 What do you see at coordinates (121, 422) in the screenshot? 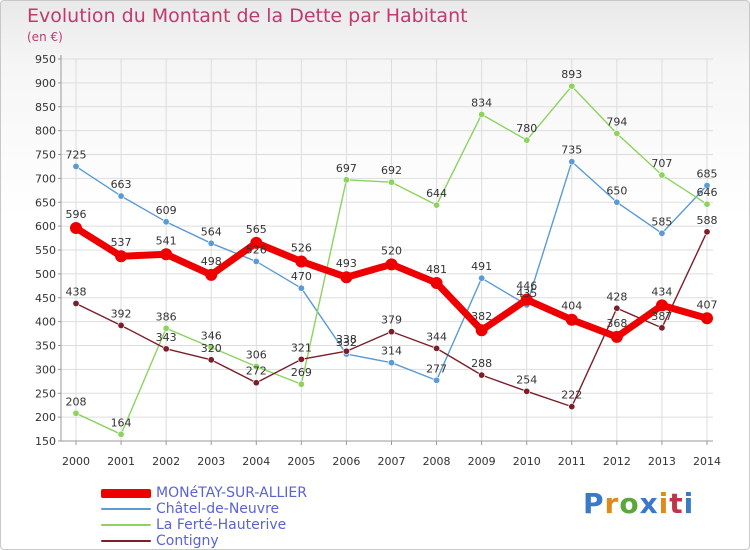
I see `data-label-la-ferte-hauterive: 164` at bounding box center [121, 422].